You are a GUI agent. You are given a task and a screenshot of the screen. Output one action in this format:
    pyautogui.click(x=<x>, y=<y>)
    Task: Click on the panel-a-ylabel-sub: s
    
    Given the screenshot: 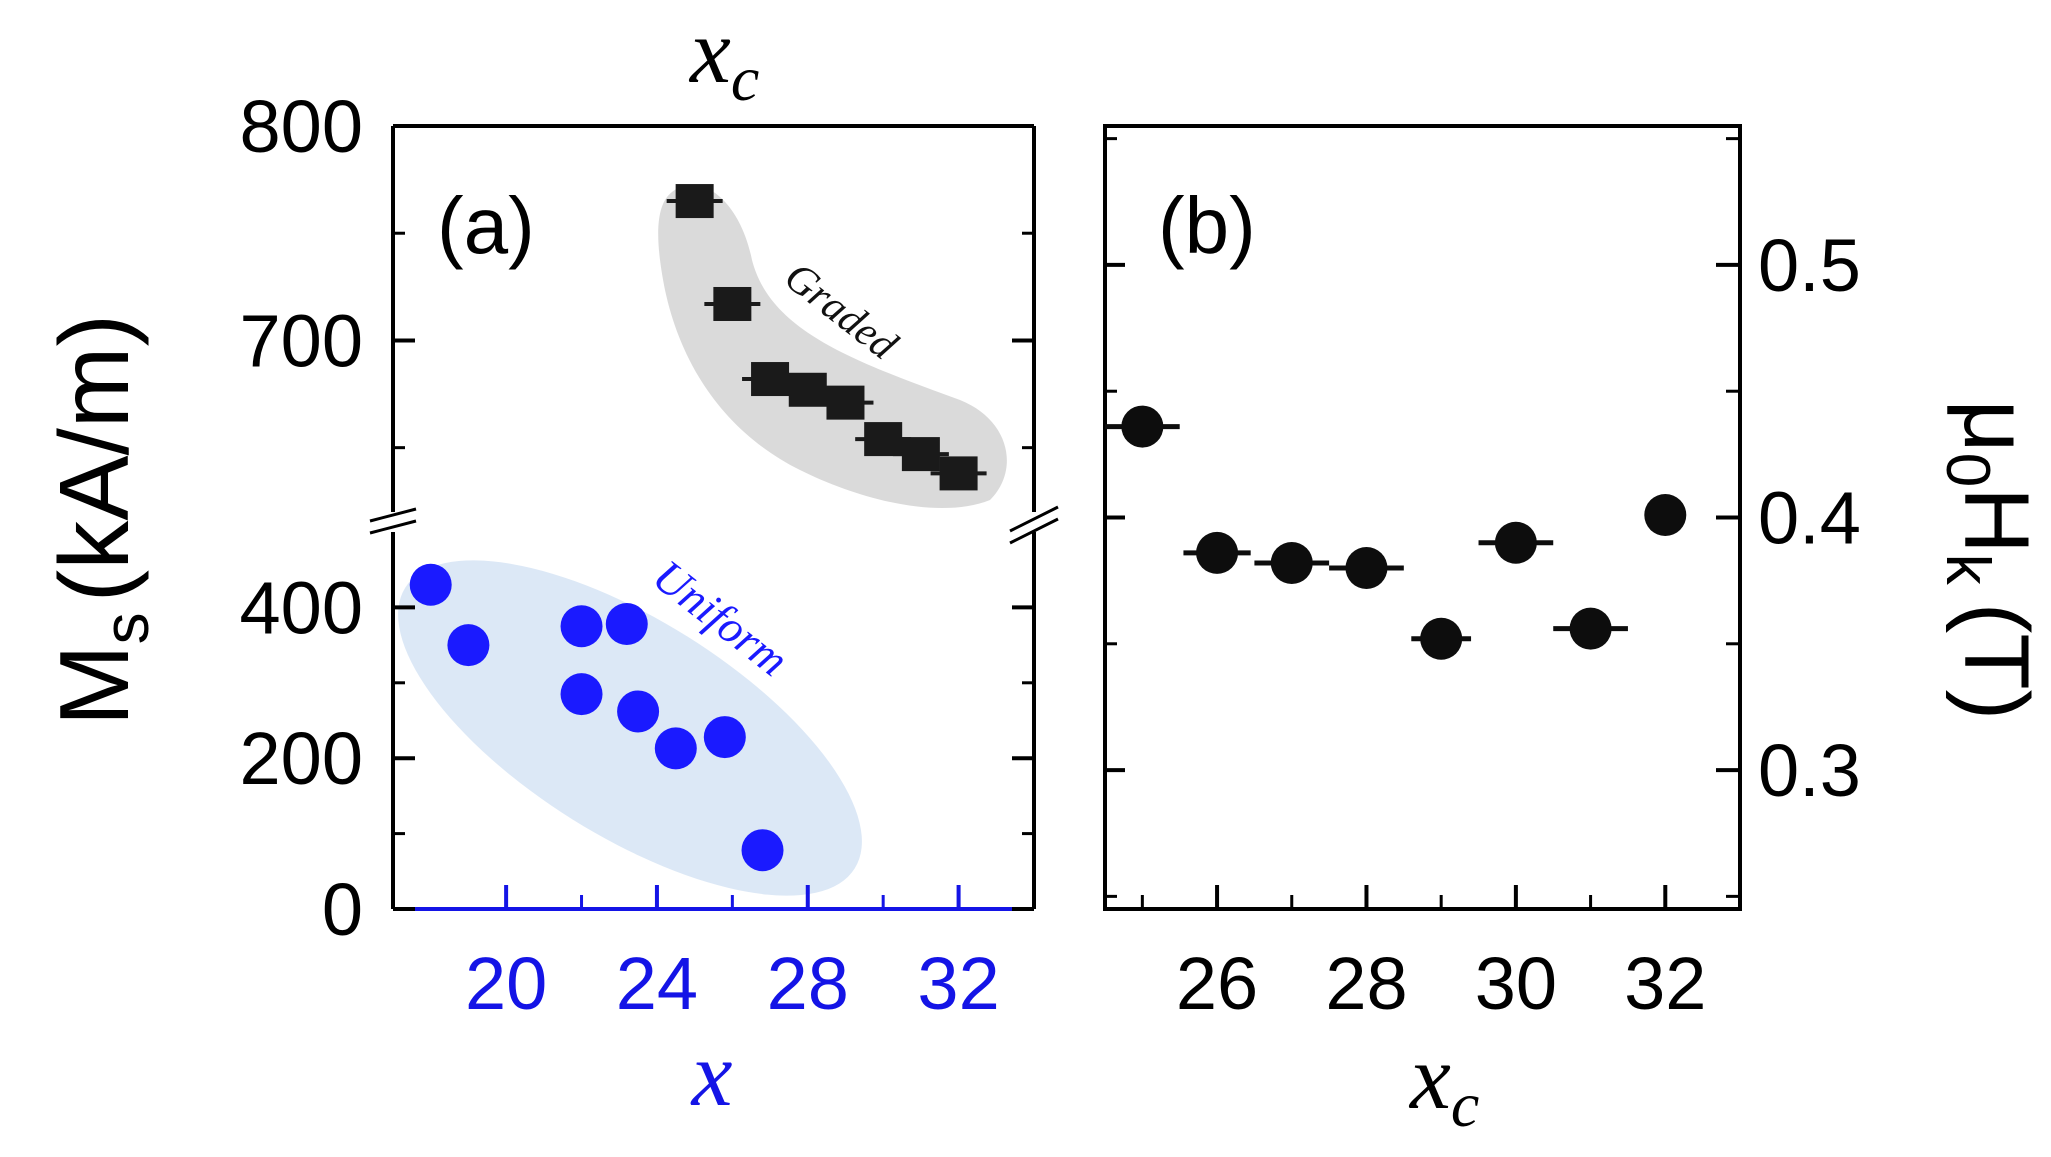 What is the action you would take?
    pyautogui.click(x=126, y=628)
    